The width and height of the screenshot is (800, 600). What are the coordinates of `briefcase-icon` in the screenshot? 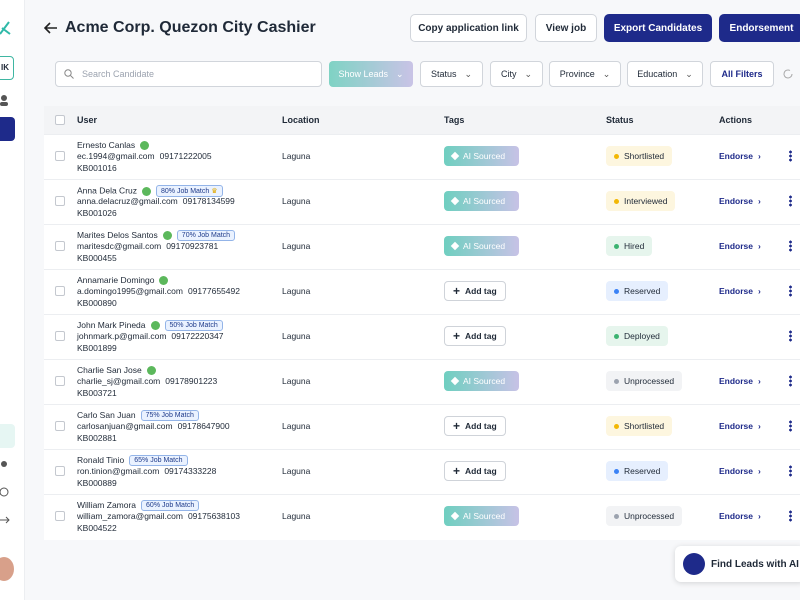 It's located at (7, 129).